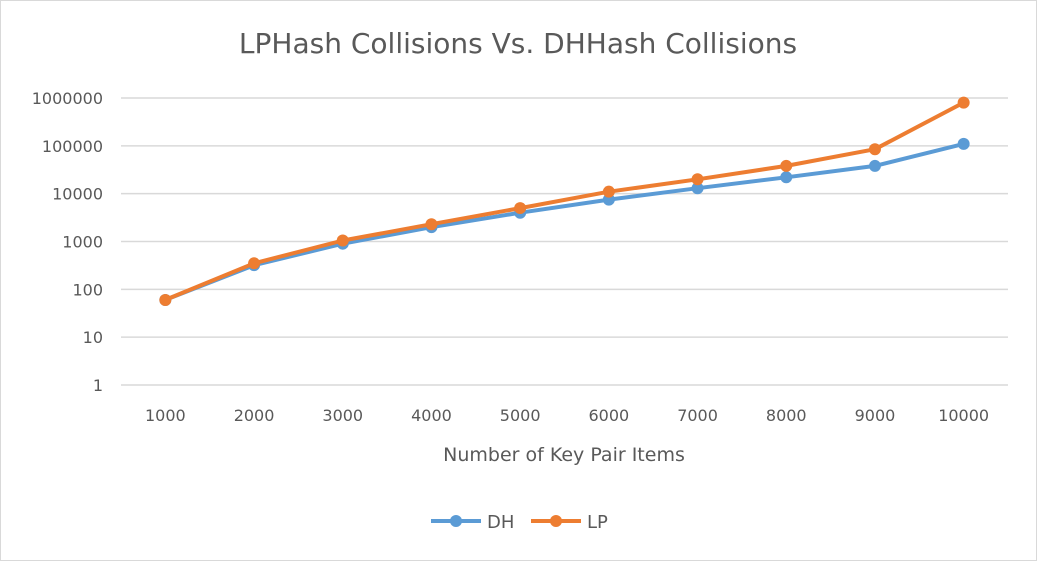 This screenshot has width=1037, height=561. What do you see at coordinates (608, 415) in the screenshot?
I see `x-tick-label: 6000` at bounding box center [608, 415].